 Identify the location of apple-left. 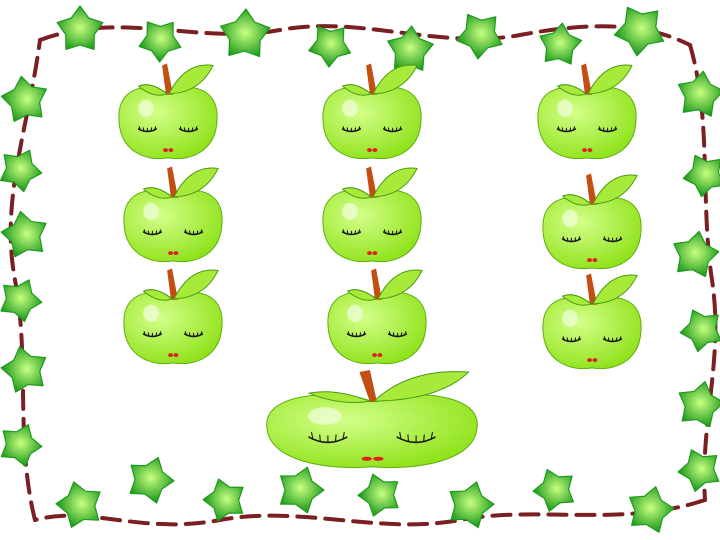
(173, 316).